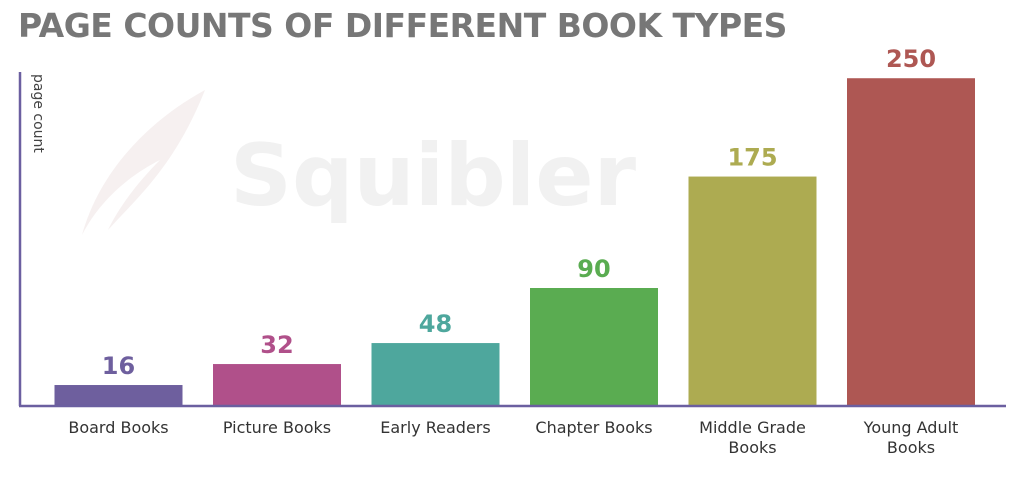 This screenshot has height=478, width=1024. I want to click on x-tick-label-line: Middle Grade, so click(752, 427).